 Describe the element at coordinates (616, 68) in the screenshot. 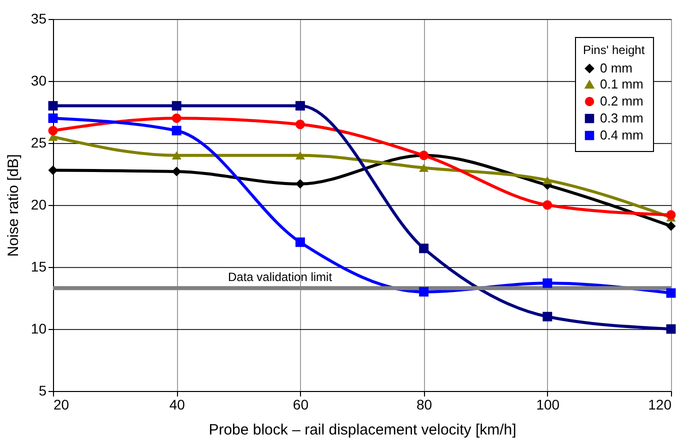

I see `legend-label: 0 mm` at that location.